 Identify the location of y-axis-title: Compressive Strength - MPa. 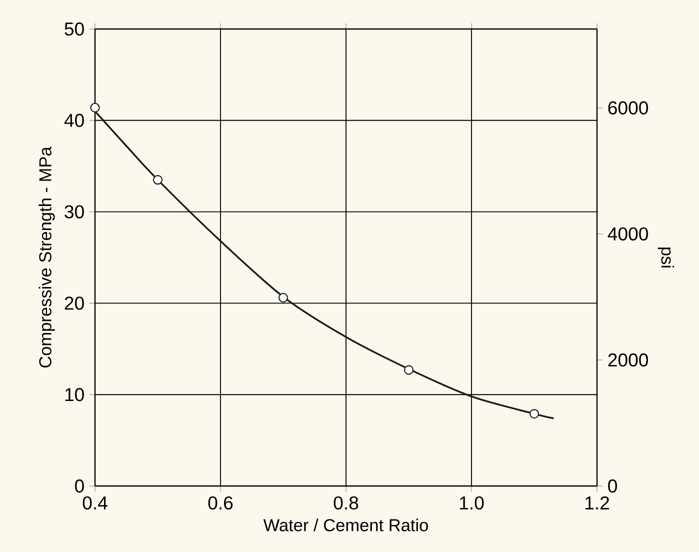
(46, 257).